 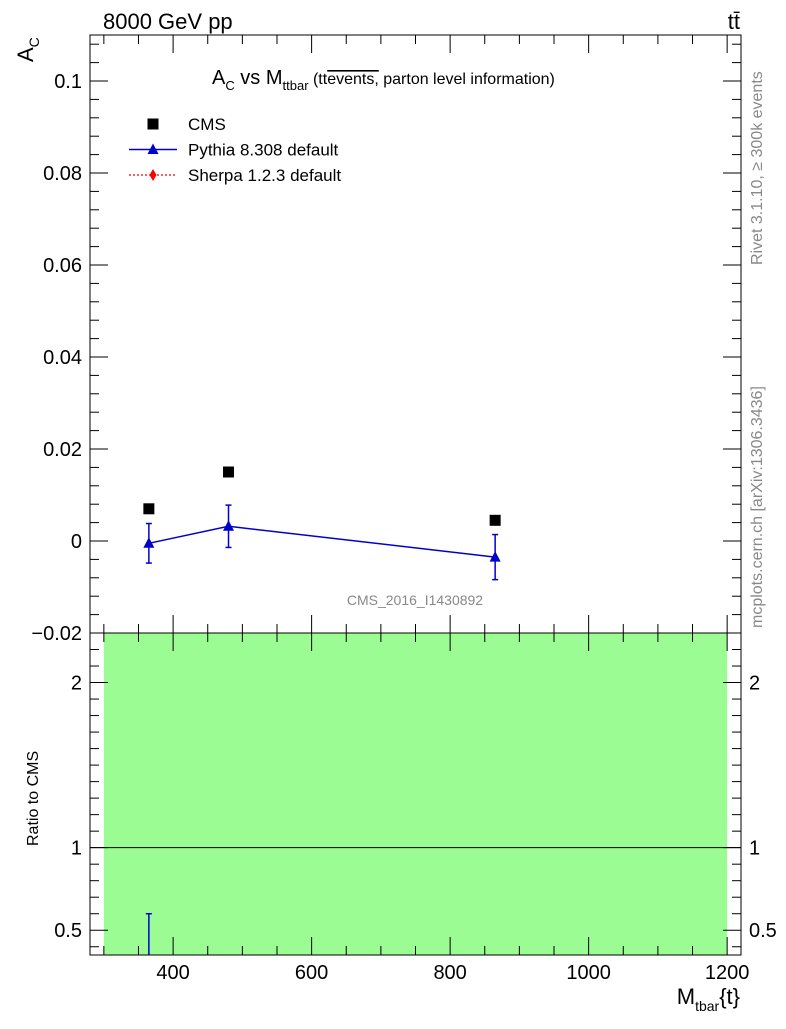 What do you see at coordinates (25, 54) in the screenshot?
I see `y-axis-title-main-a: A` at bounding box center [25, 54].